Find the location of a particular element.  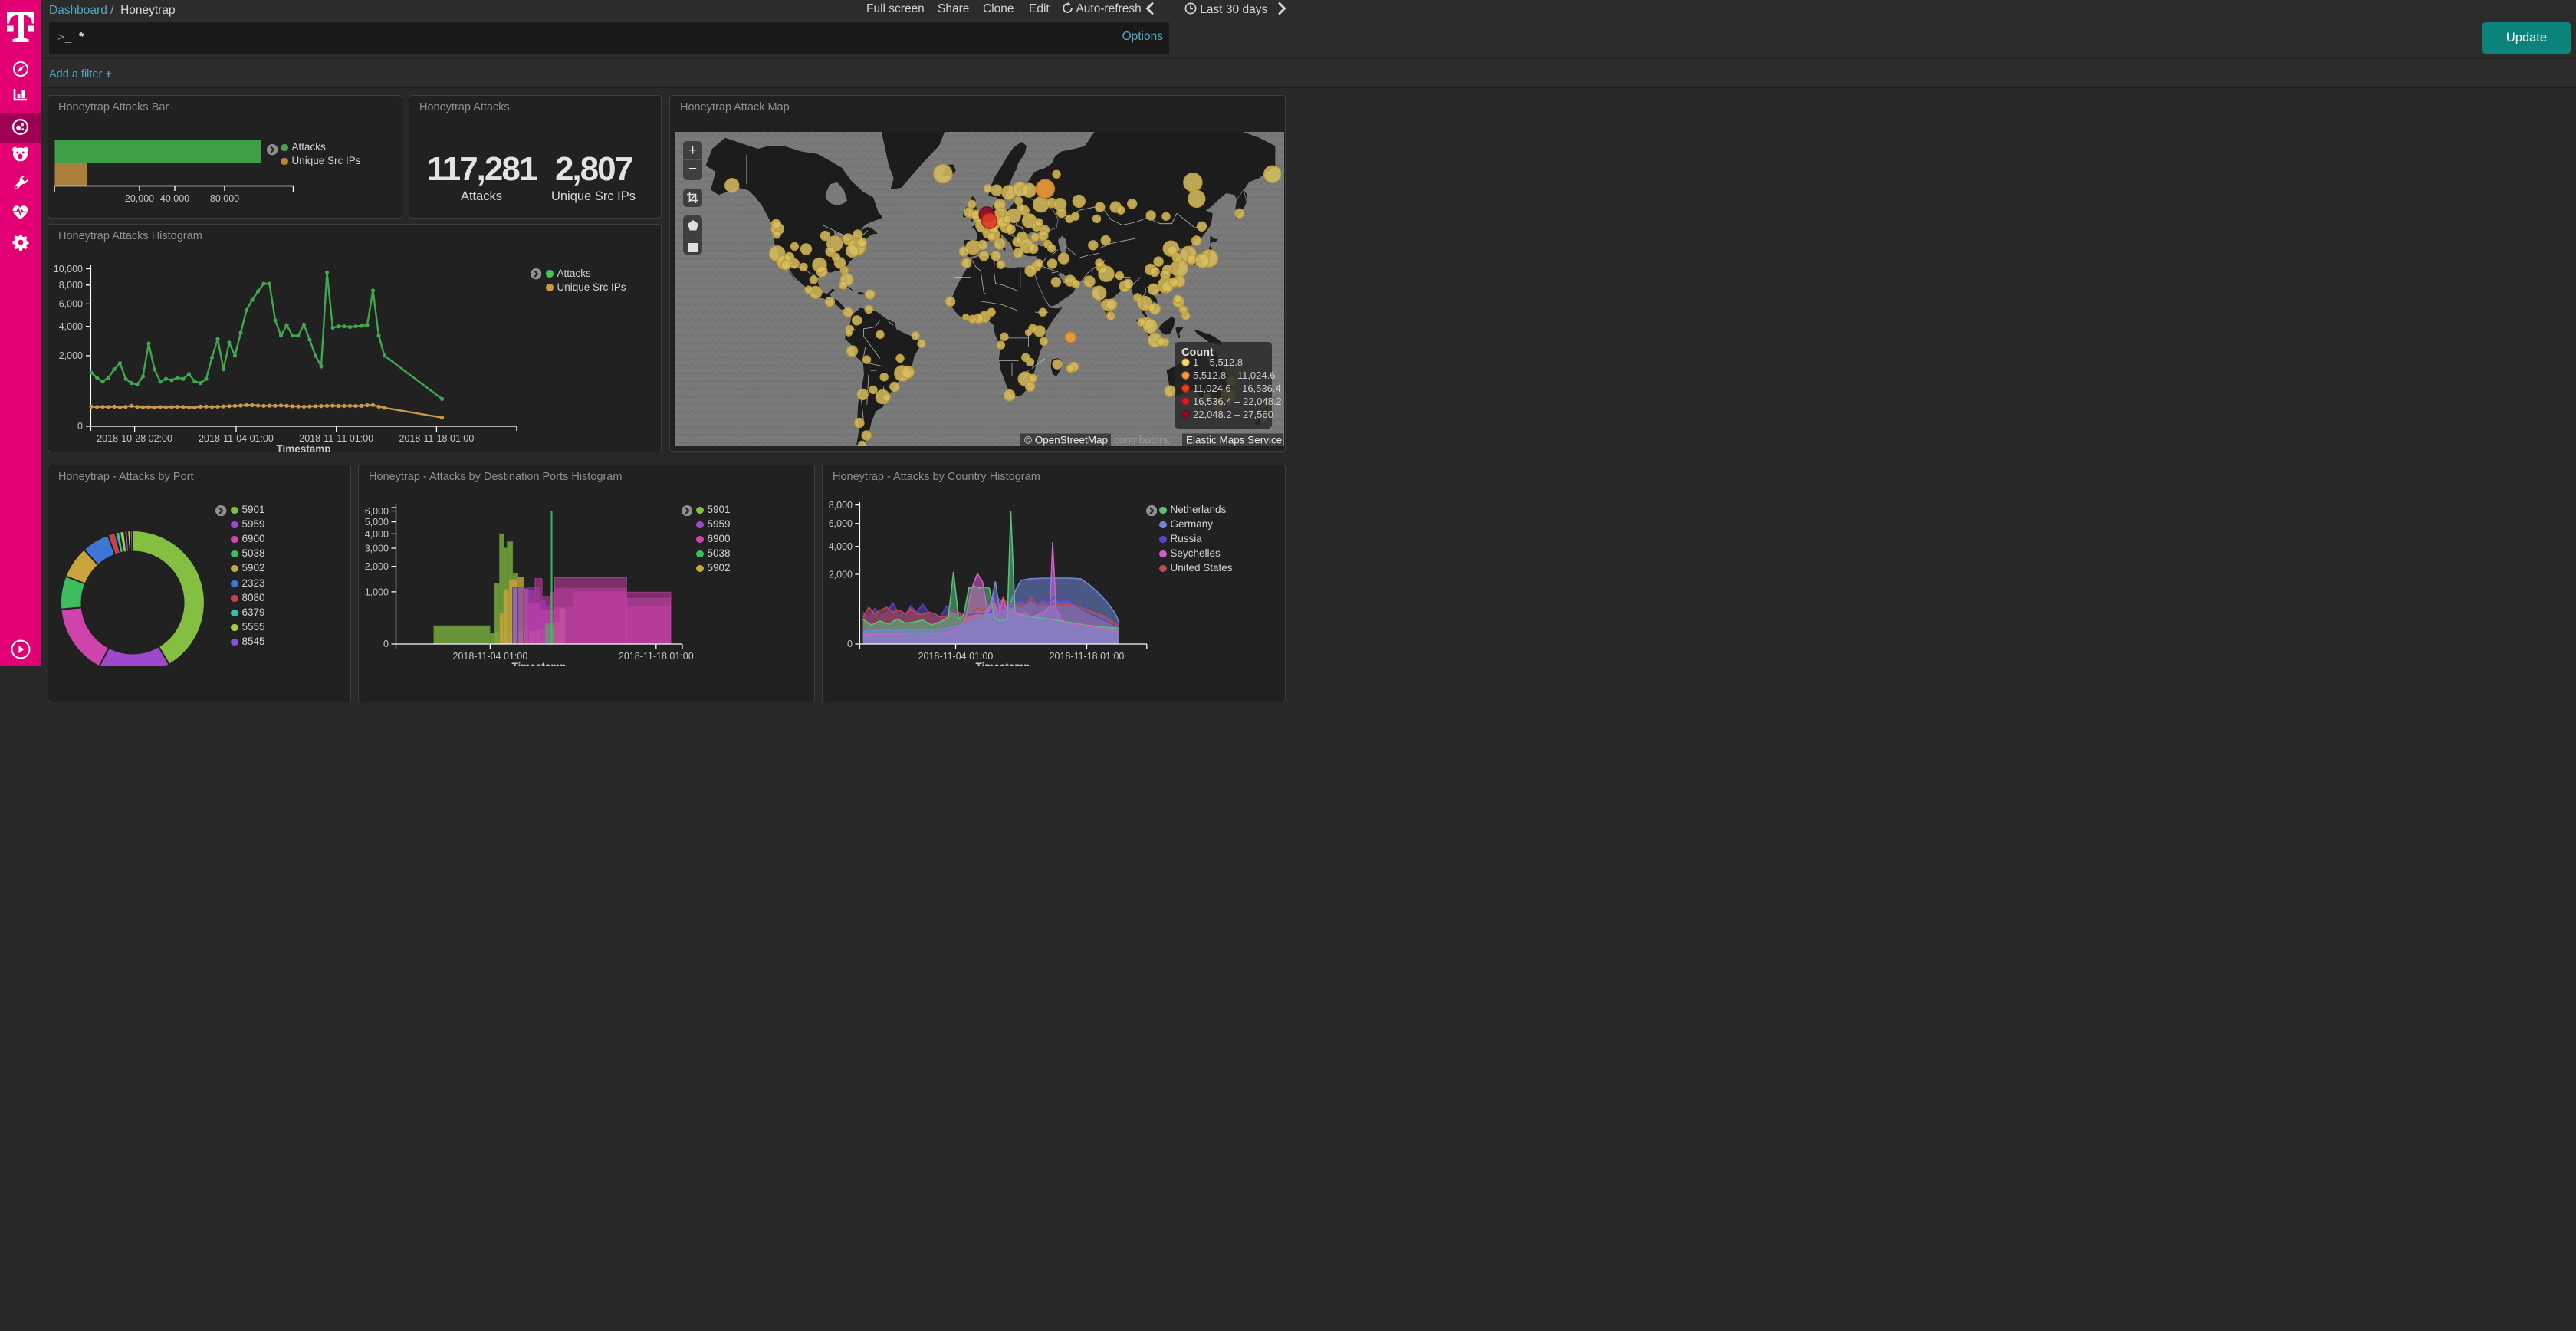

svg-text: Elastic Maps Service is located at coordinates (1234, 440).